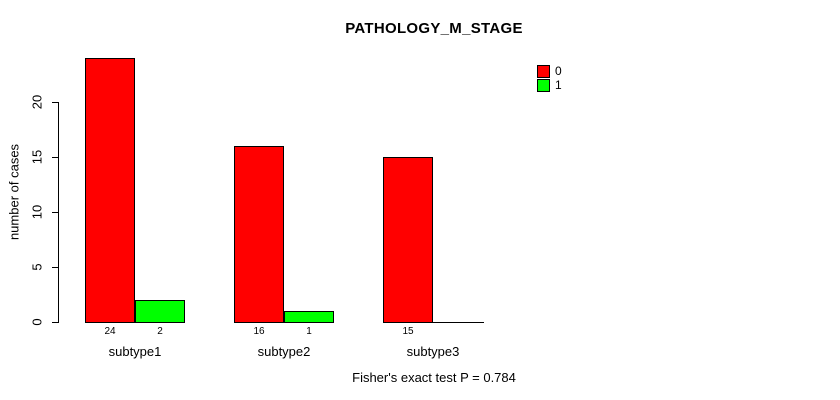 This screenshot has width=840, height=400. Describe the element at coordinates (433, 351) in the screenshot. I see `x-axis-label-subtype3: subtype3` at that location.